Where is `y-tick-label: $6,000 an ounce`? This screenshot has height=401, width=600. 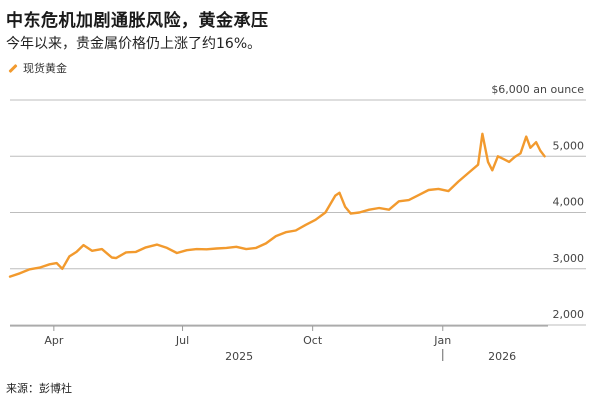
y-tick-label: $6,000 an ounce is located at coordinates (537, 89).